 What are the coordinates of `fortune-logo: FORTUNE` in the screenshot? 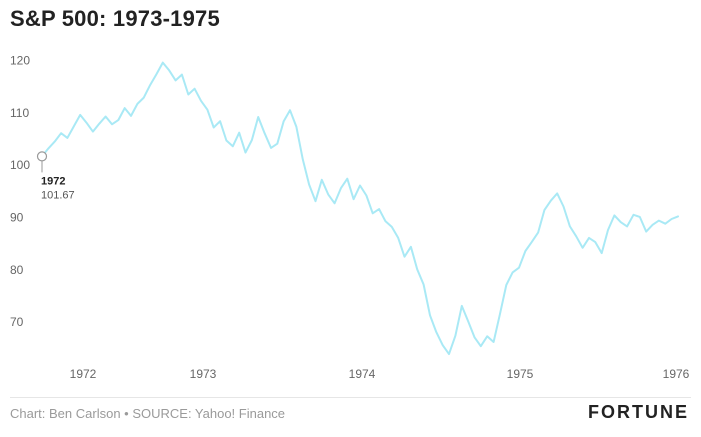 It's located at (638, 412).